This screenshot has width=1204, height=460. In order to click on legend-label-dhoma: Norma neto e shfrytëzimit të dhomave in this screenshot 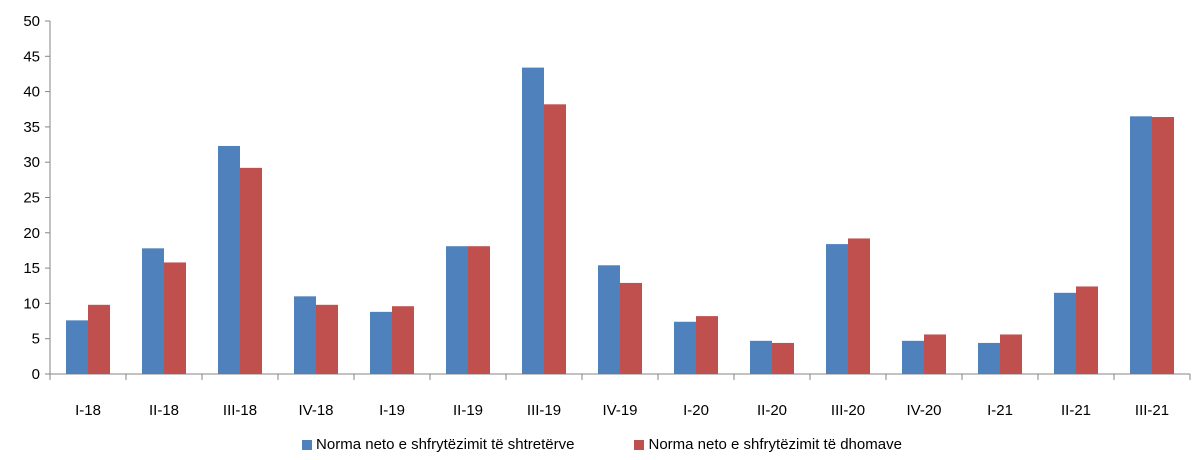, I will do `click(775, 444)`.